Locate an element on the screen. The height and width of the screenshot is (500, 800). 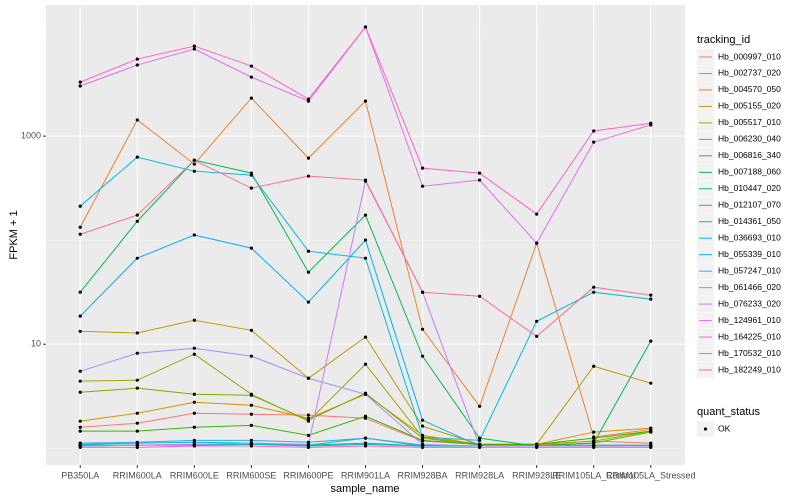
x-tick-label: RRIM600LA is located at coordinates (137, 475).